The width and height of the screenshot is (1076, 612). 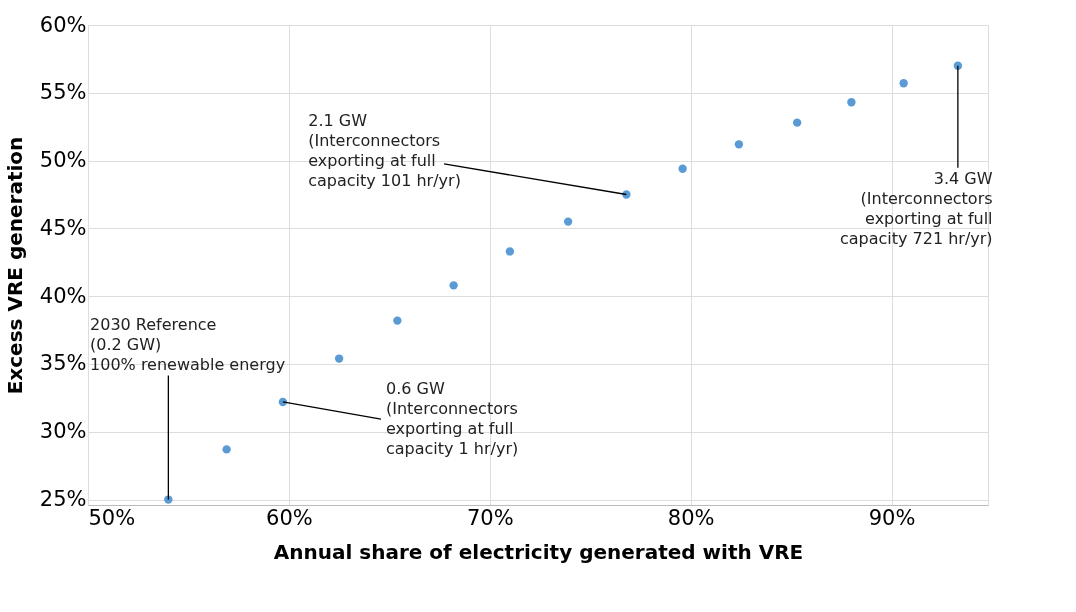 What do you see at coordinates (188, 345) in the screenshot?
I see `annotation: 2030 Reference (0.2 GW) 100% renewable energy` at bounding box center [188, 345].